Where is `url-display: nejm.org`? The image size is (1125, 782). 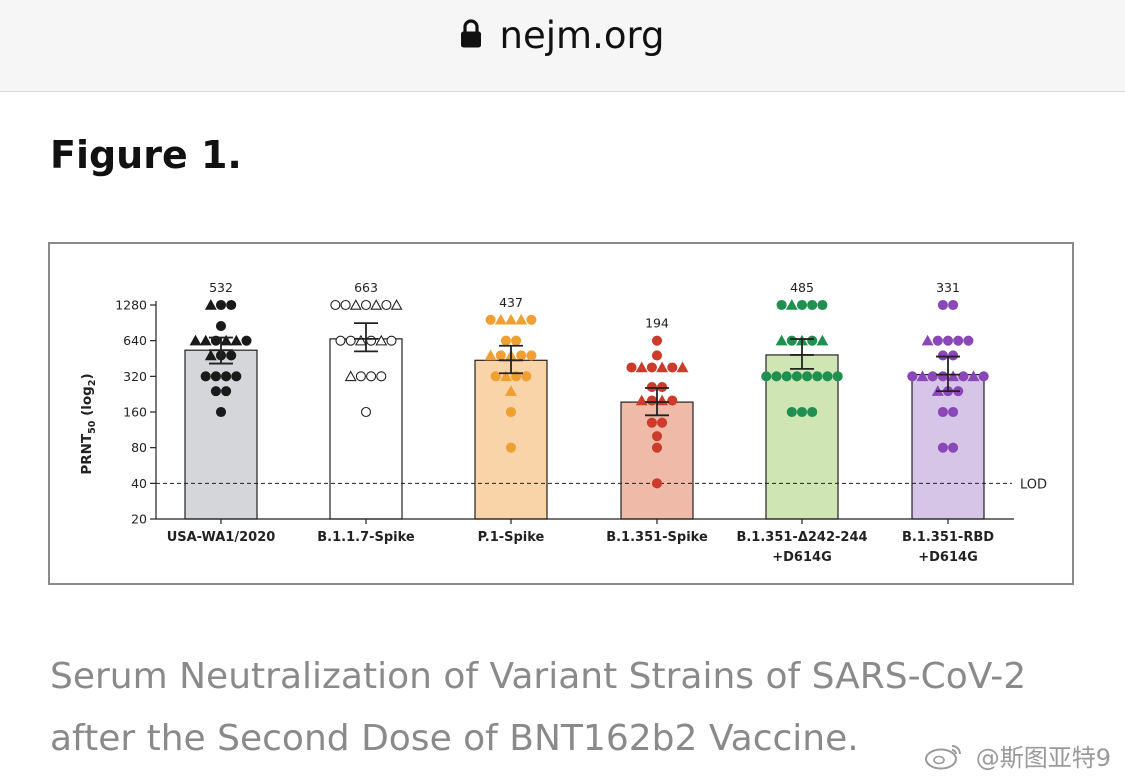
url-display: nejm.org is located at coordinates (562, 35).